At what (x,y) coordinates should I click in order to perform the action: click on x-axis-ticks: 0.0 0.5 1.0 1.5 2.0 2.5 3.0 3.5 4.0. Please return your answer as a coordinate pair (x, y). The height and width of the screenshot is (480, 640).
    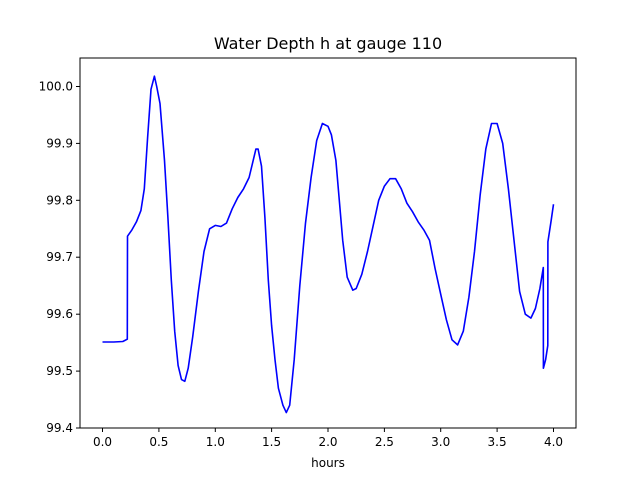
    Looking at the image, I should click on (328, 438).